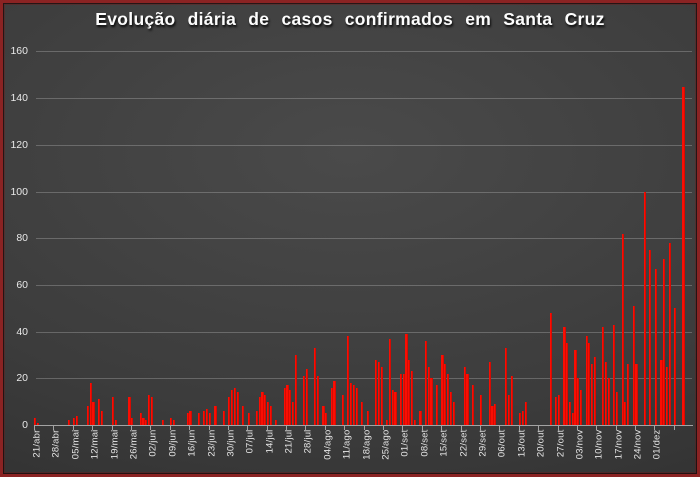 The image size is (700, 477). What do you see at coordinates (25, 425) in the screenshot?
I see `y-axis-tick-label: 0` at bounding box center [25, 425].